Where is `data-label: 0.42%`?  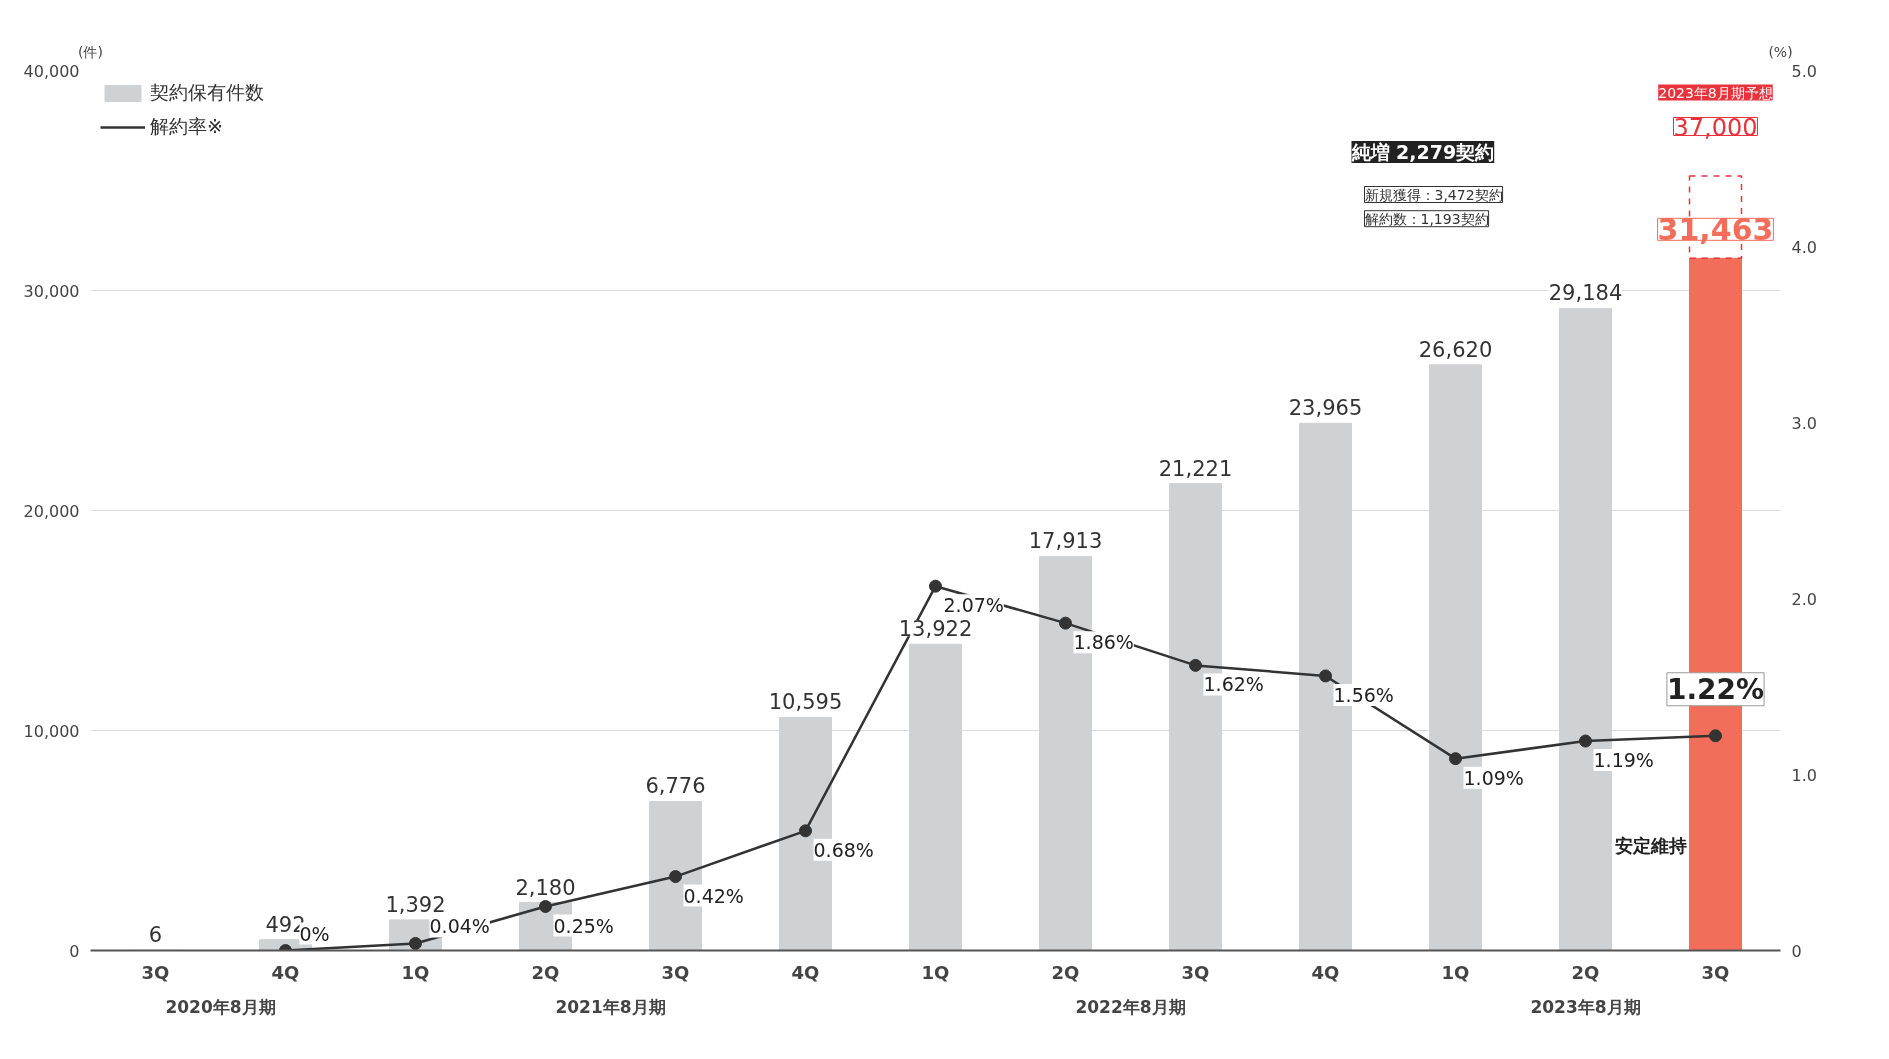
data-label: 0.42% is located at coordinates (713, 895).